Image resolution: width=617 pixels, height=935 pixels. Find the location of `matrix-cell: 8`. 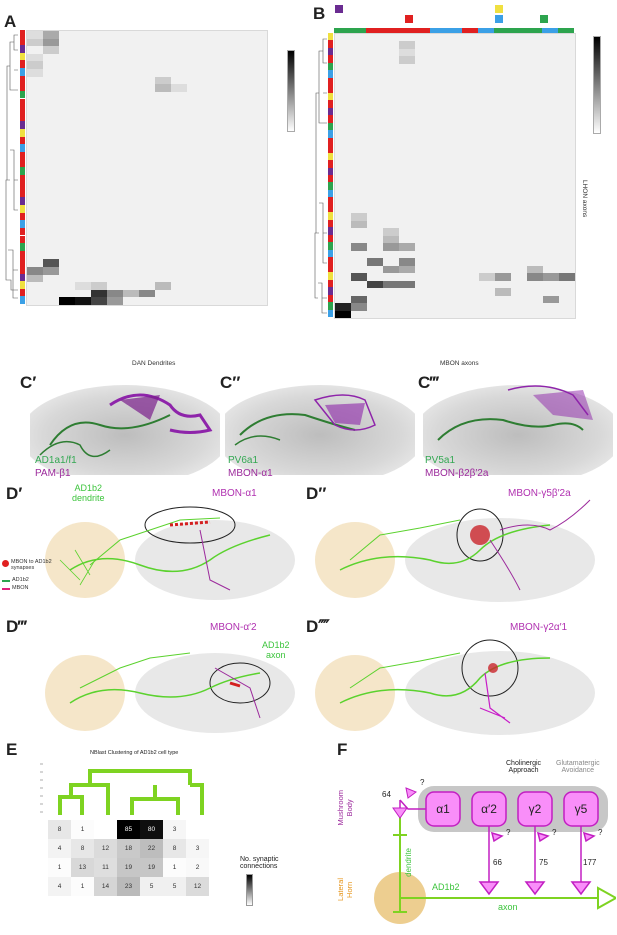

matrix-cell: 8 is located at coordinates (174, 848).